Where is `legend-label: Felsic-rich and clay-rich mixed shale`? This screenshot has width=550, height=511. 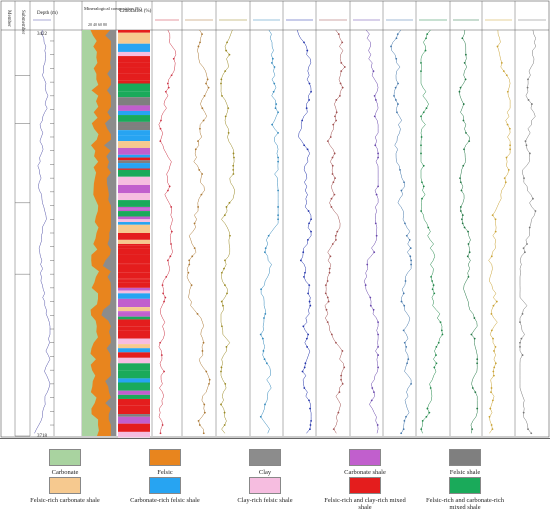 legend-label: Felsic-rich and clay-rich mixed shale is located at coordinates (365, 504).